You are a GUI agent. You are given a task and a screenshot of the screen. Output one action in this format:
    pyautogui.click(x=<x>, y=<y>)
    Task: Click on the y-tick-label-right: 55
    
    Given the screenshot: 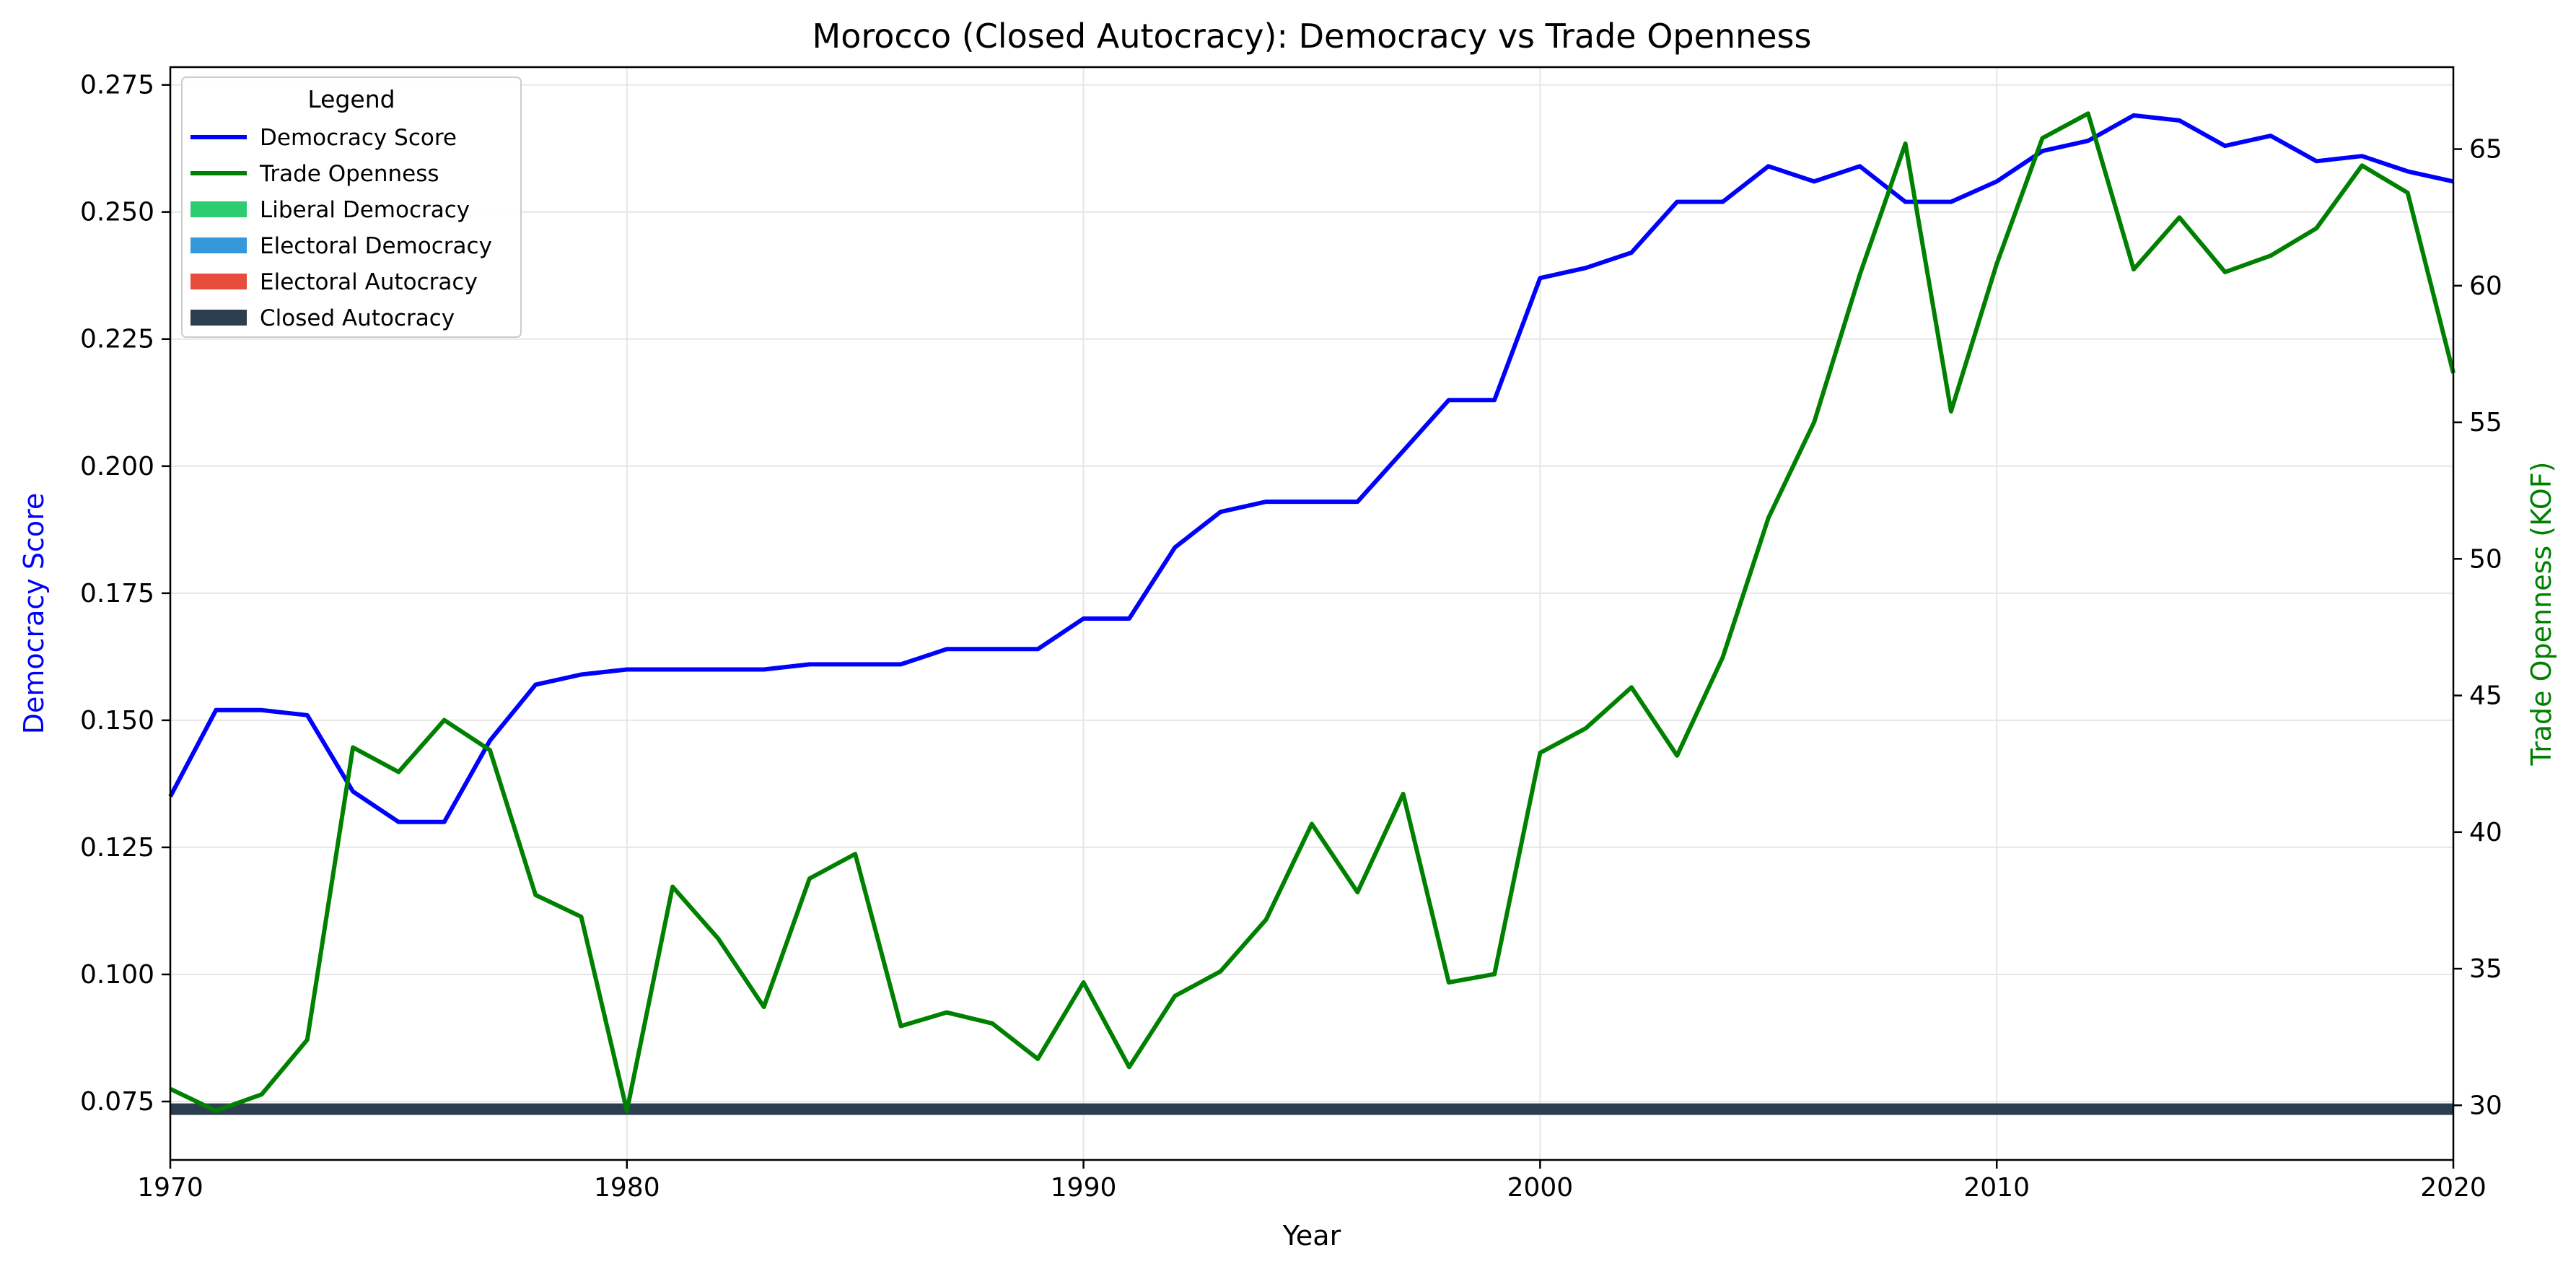 What is the action you would take?
    pyautogui.click(x=2485, y=422)
    